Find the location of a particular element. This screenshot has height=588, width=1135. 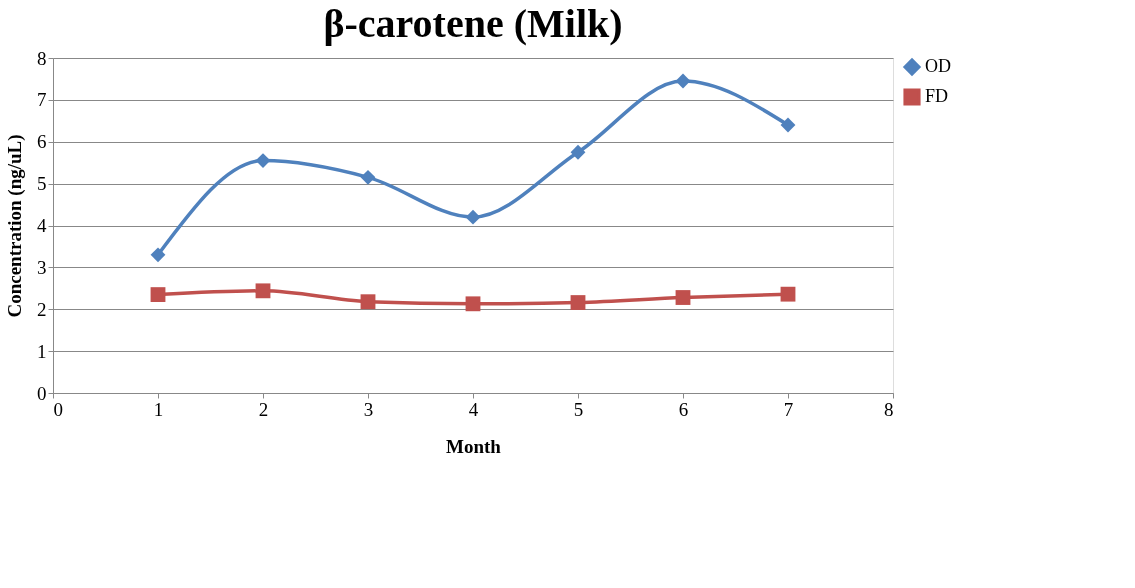

y-tick-label: 8 is located at coordinates (42, 58).